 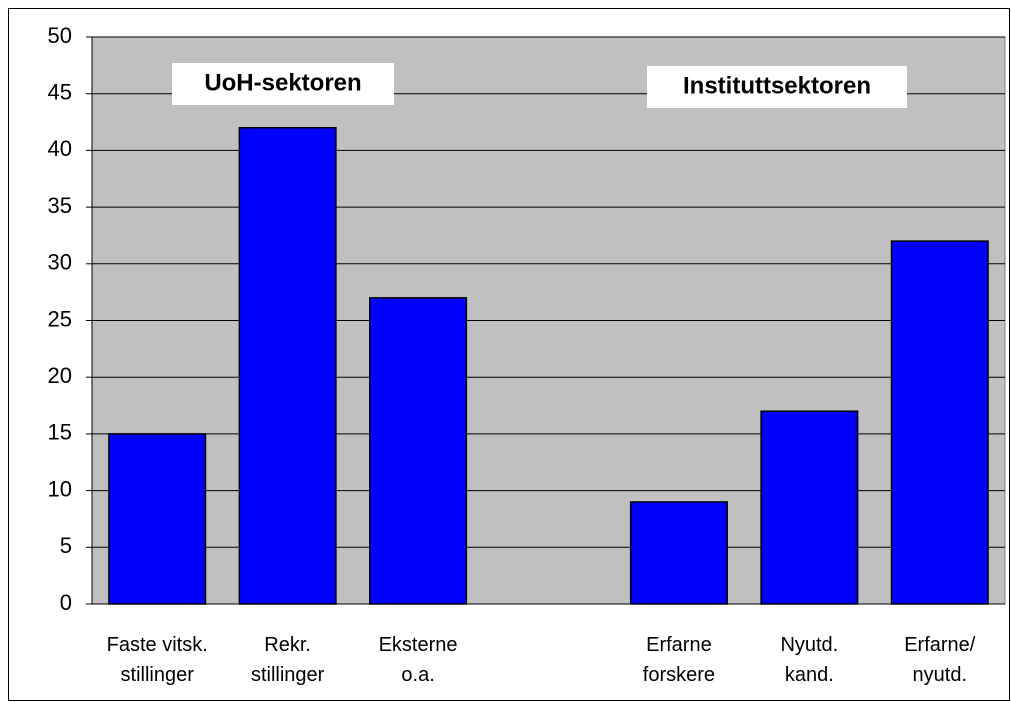 I want to click on y-tick-label: 50, so click(x=60, y=35).